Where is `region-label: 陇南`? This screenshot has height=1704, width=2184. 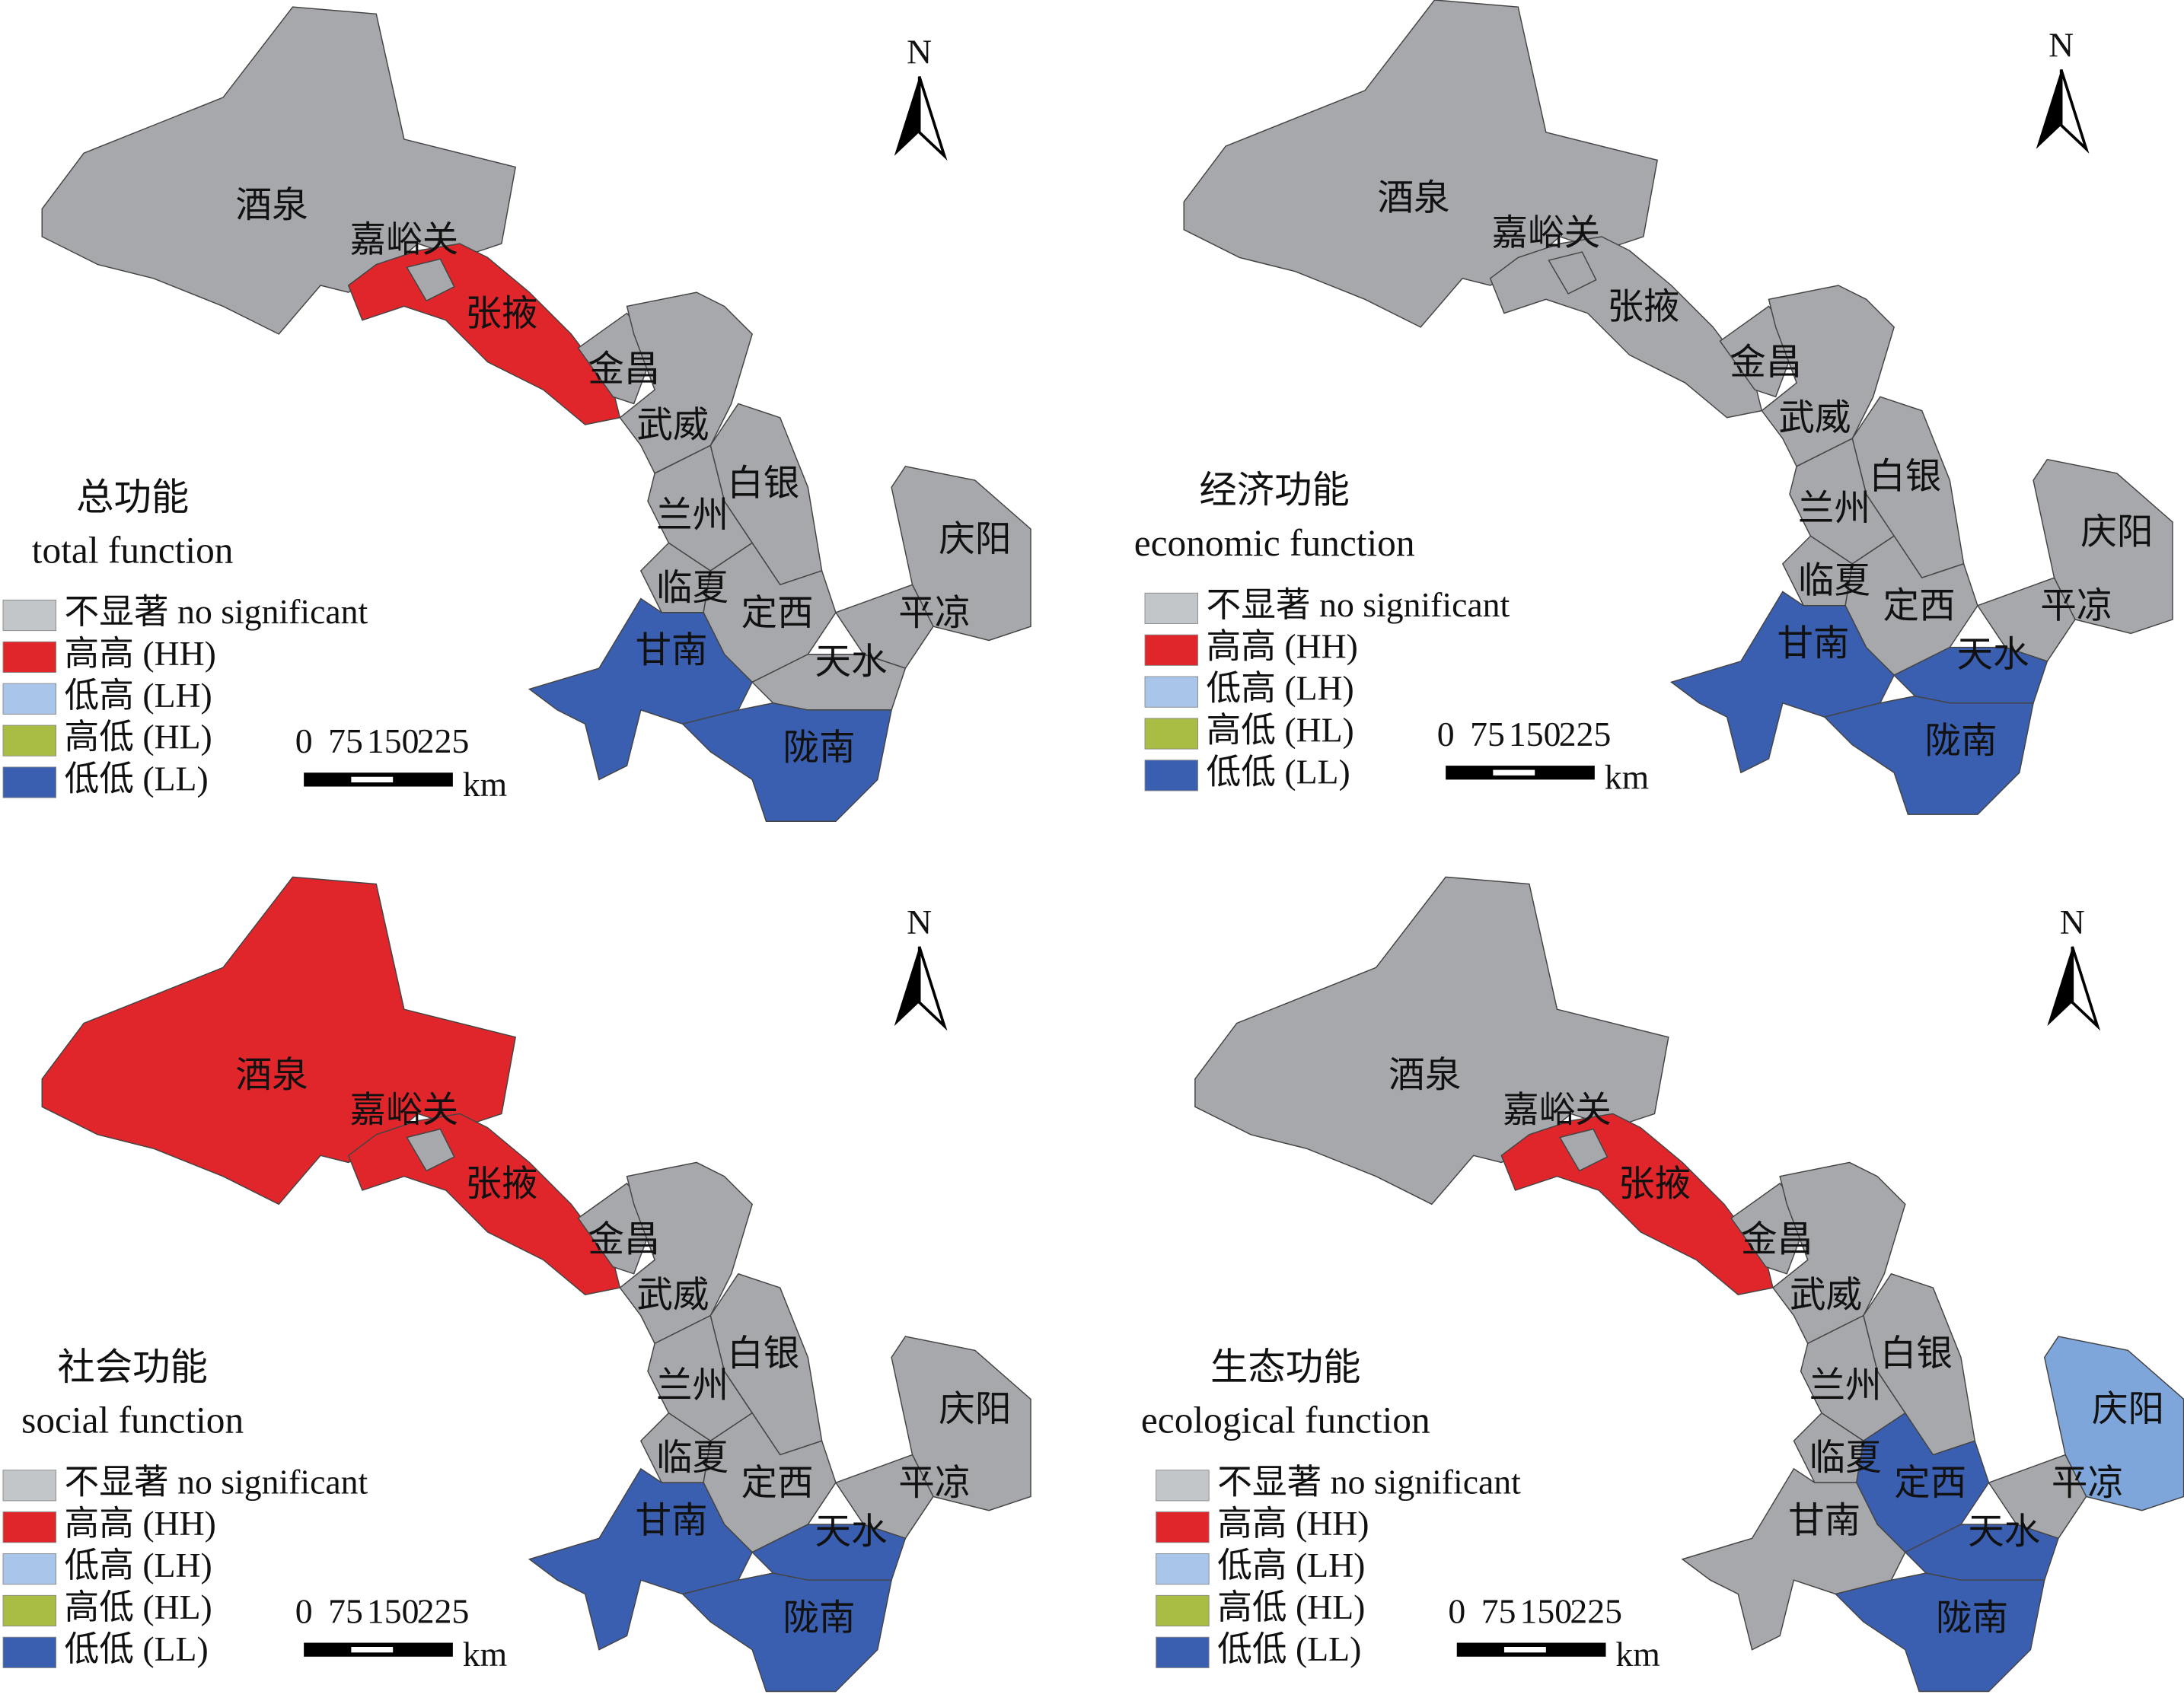
region-label: 陇南 is located at coordinates (819, 1619).